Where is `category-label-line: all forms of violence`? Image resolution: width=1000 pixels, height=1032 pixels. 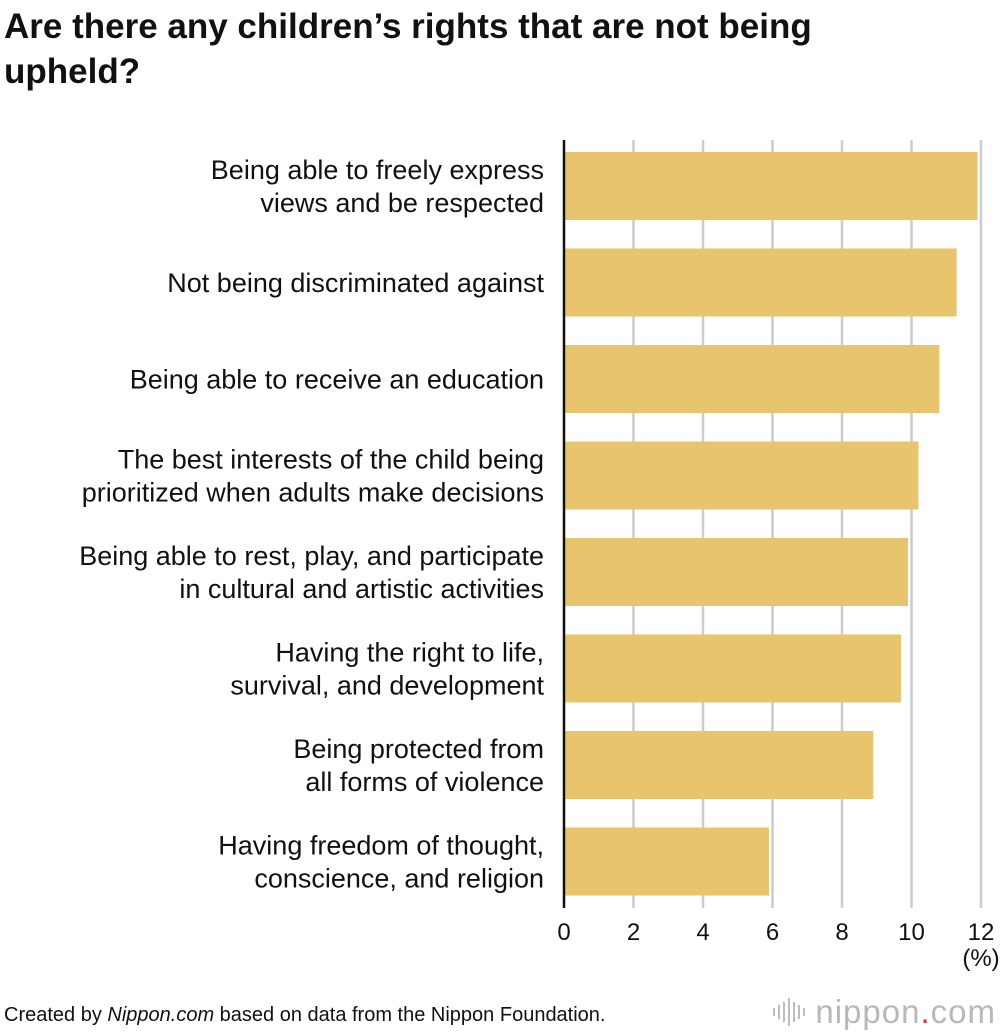
category-label-line: all forms of violence is located at coordinates (424, 782).